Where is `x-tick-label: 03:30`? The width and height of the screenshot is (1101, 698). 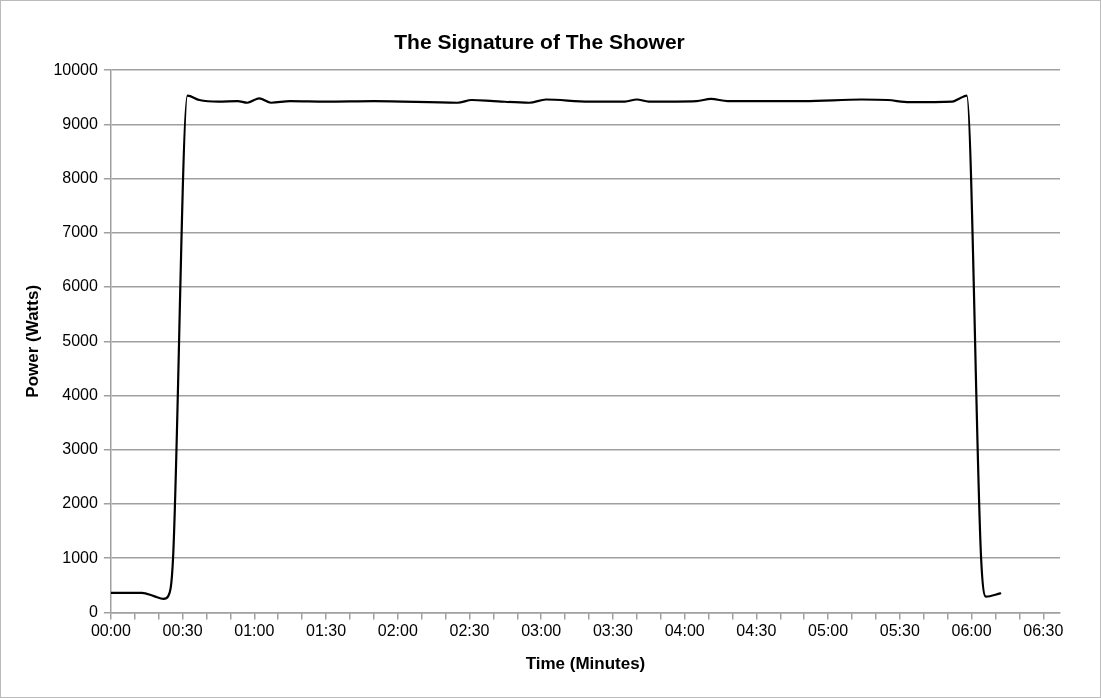
x-tick-label: 03:30 is located at coordinates (613, 631).